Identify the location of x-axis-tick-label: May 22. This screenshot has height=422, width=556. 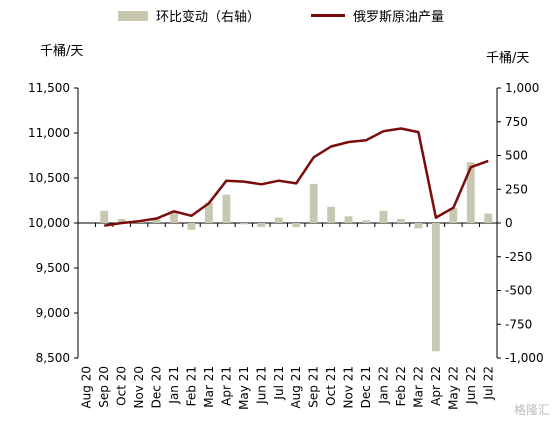
(453, 388).